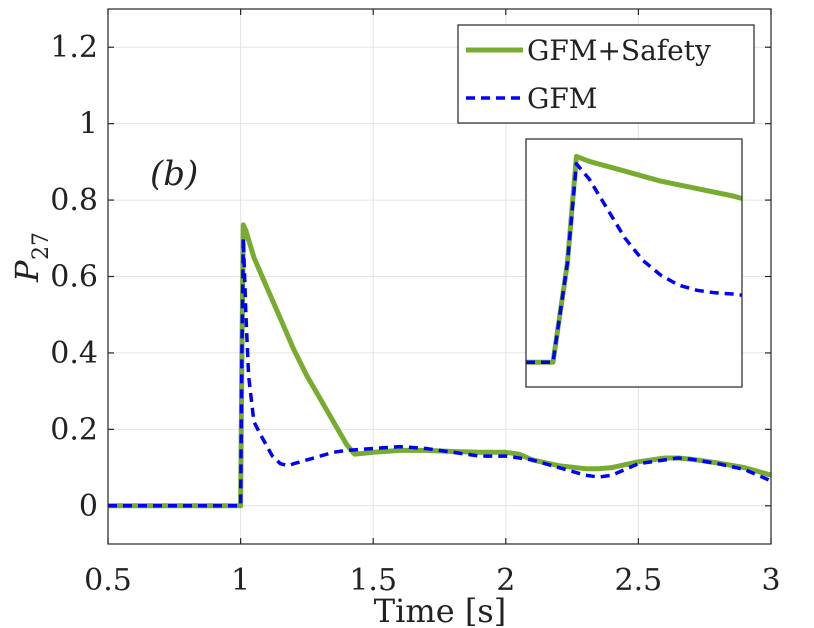 The width and height of the screenshot is (814, 628). Describe the element at coordinates (770, 580) in the screenshot. I see `x-tick-label: 3` at that location.